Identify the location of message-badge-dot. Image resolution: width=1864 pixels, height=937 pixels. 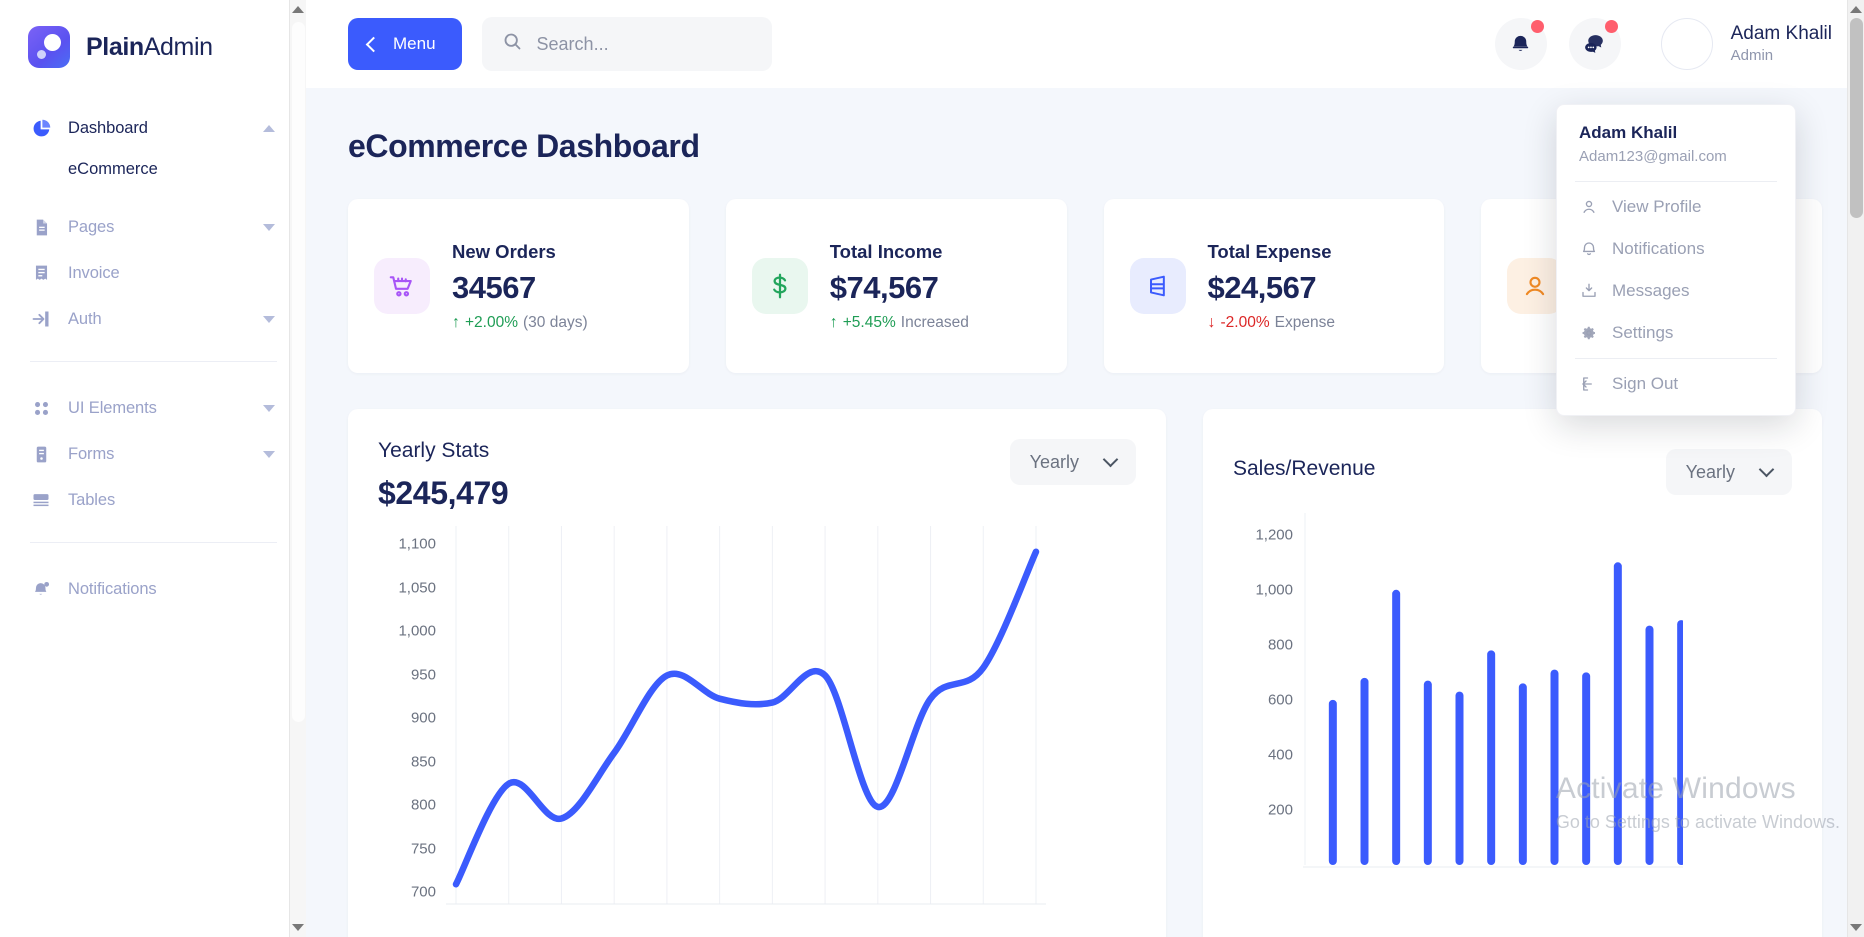
(1611, 26).